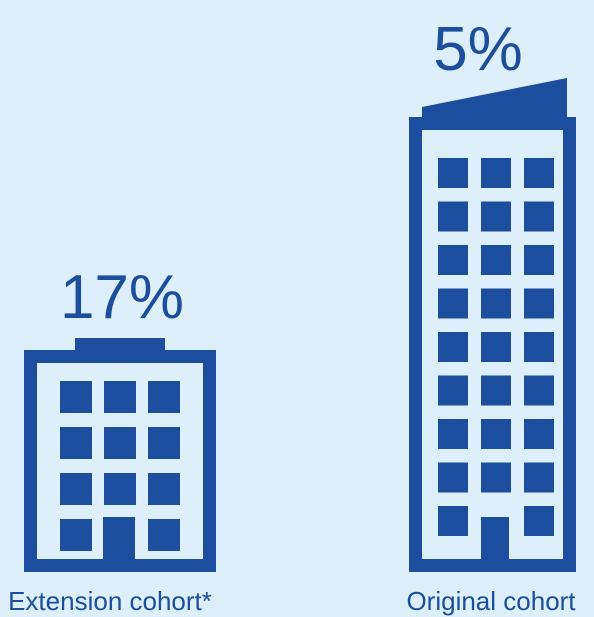 The width and height of the screenshot is (594, 617). I want to click on value-label-original: 5%, so click(478, 49).